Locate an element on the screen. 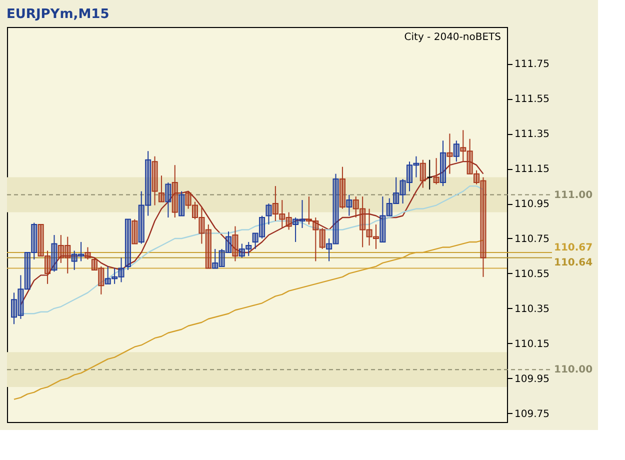 This screenshot has width=625, height=460. ref-line-label: 110.64 is located at coordinates (573, 263).